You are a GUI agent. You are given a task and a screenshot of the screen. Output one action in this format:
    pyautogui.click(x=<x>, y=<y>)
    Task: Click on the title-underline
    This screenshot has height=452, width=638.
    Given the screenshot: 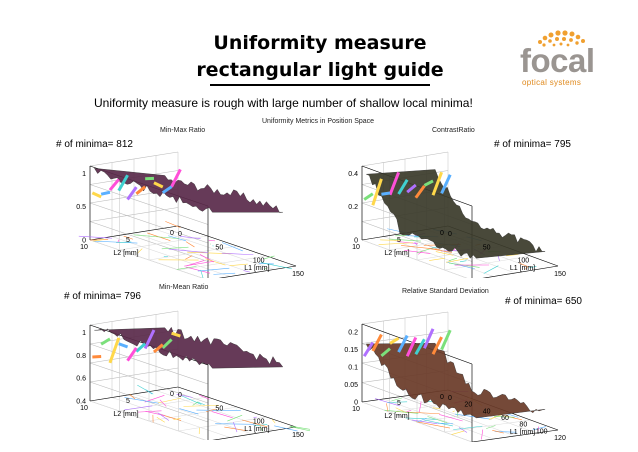 What is the action you would take?
    pyautogui.click(x=320, y=85)
    